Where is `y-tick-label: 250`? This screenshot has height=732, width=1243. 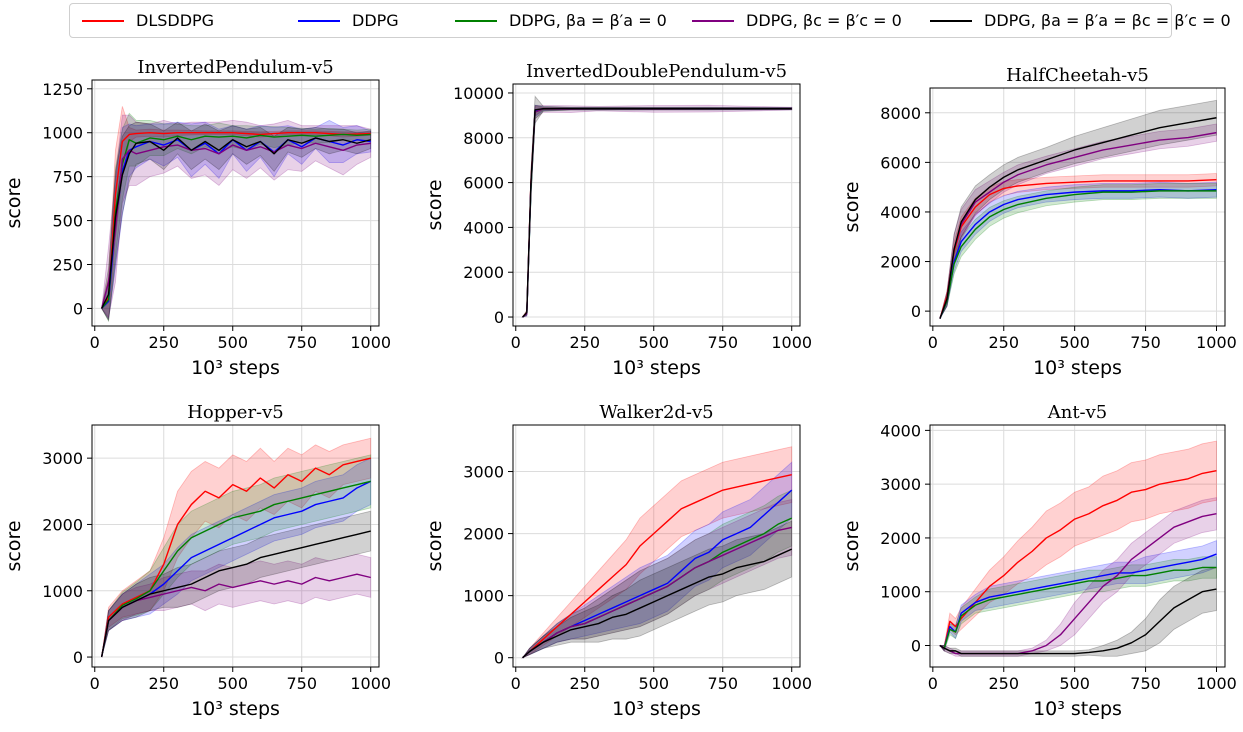 y-tick-label: 250 is located at coordinates (67, 265).